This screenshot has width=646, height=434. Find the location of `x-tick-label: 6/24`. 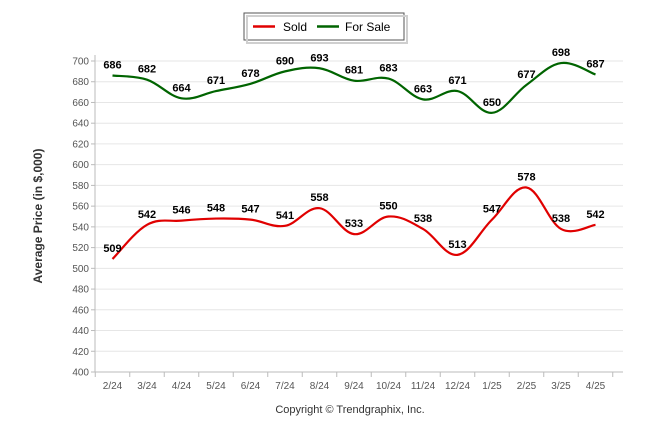

x-tick-label: 6/24 is located at coordinates (251, 386).